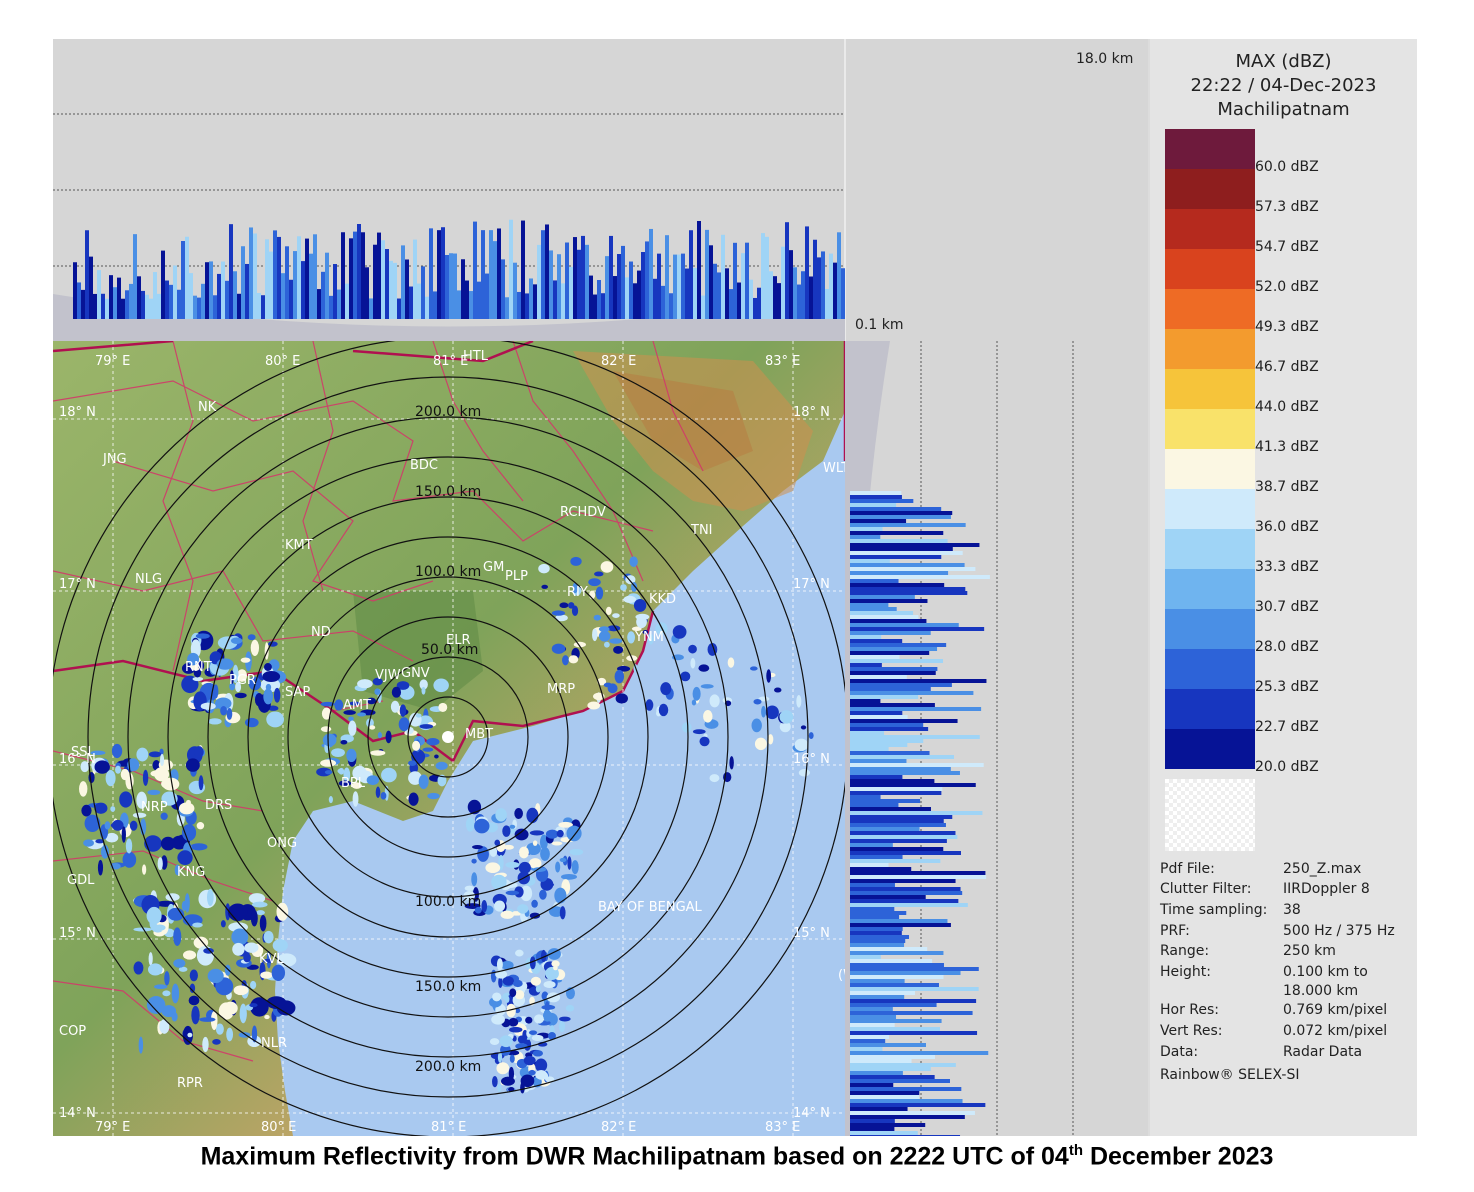 The image size is (1474, 1192). Describe the element at coordinates (1175, 931) in the screenshot. I see `metadata-key: PRF:` at that location.